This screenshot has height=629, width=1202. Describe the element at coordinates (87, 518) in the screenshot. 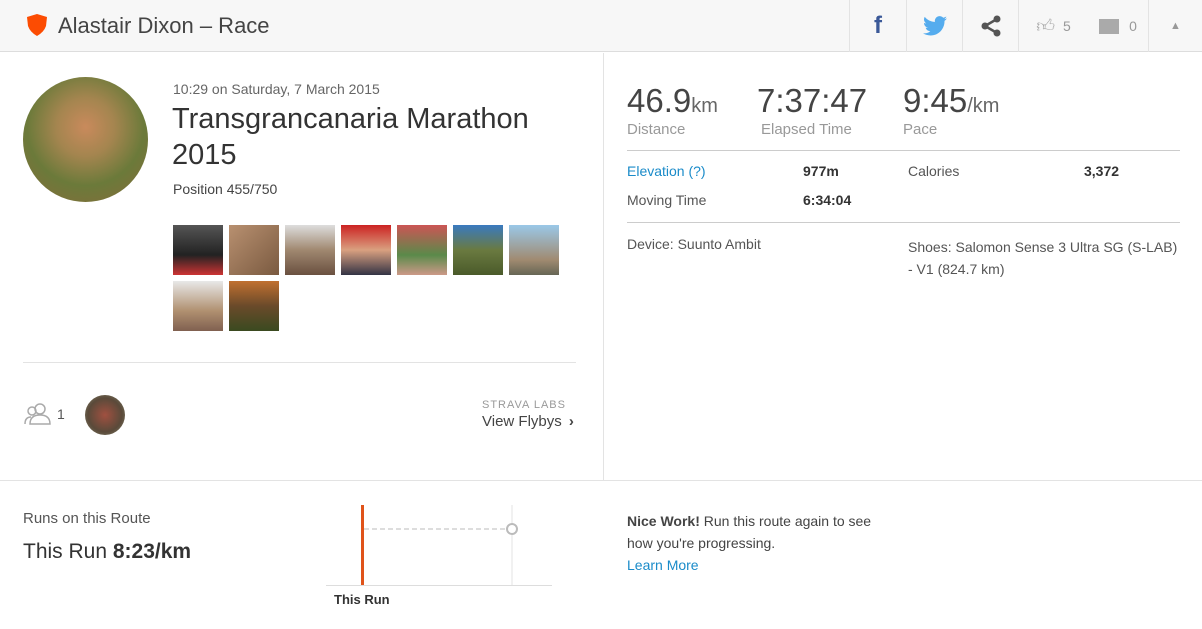

I see `route-heading: Runs on this Route` at that location.